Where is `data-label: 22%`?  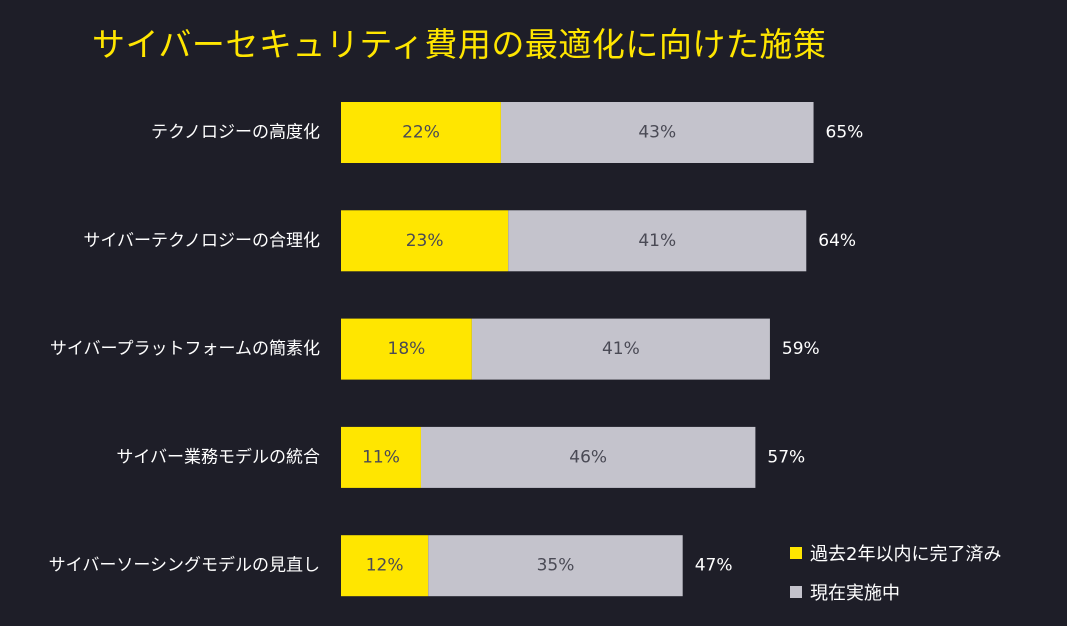
data-label: 22% is located at coordinates (421, 133).